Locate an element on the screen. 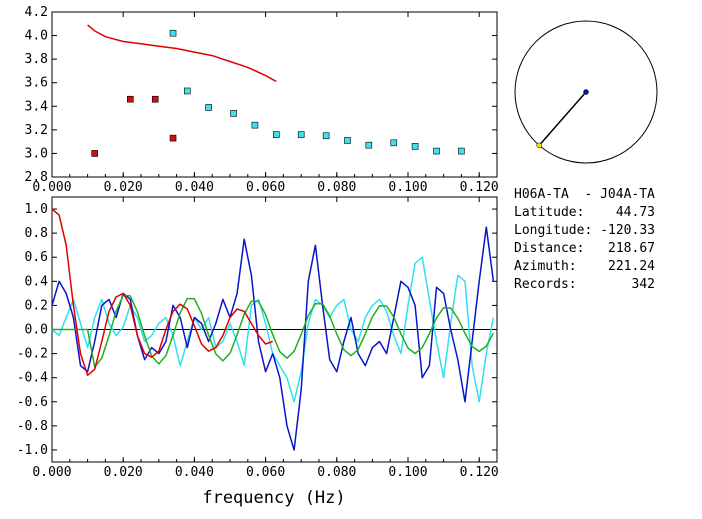 This screenshot has width=702, height=519. y-tick-label: 1.0 is located at coordinates (36, 209).